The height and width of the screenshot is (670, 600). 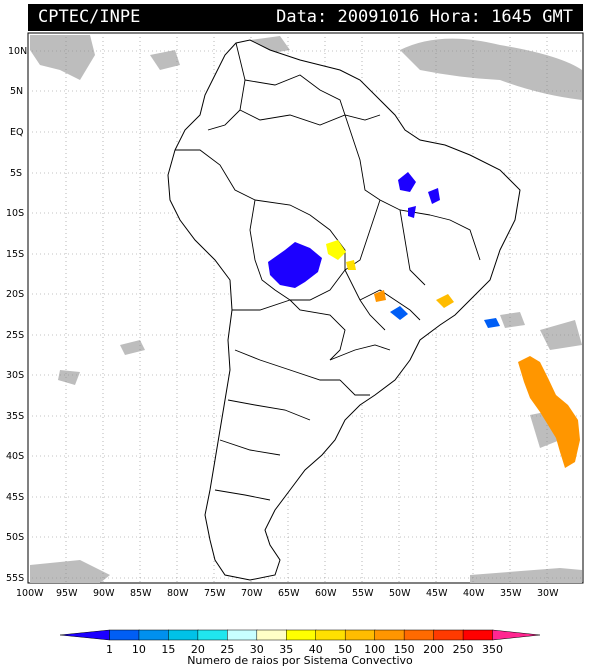 I want to click on lon-label: 40W, so click(x=474, y=593).